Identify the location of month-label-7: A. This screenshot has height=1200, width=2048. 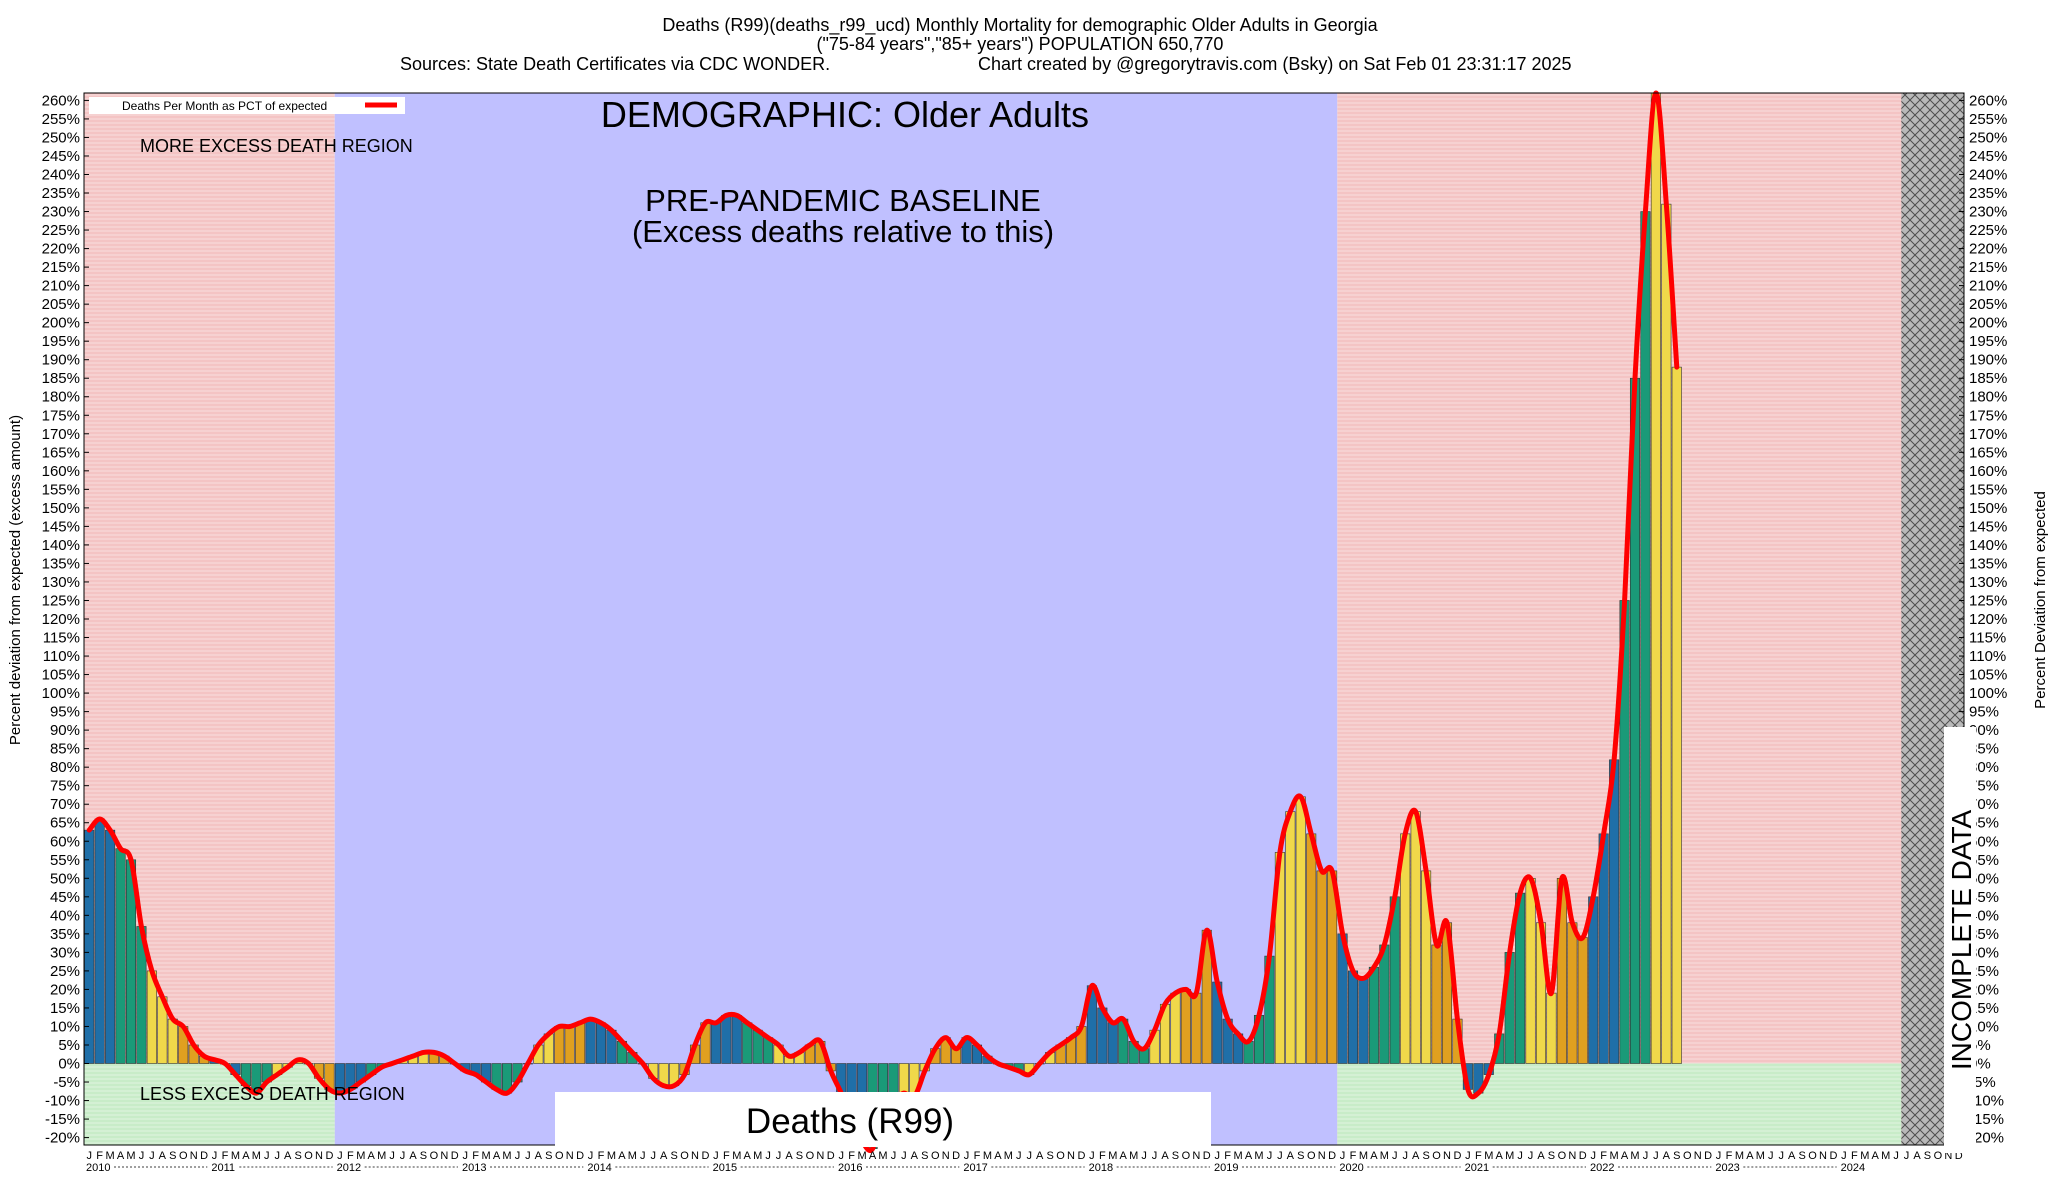
(163, 1156).